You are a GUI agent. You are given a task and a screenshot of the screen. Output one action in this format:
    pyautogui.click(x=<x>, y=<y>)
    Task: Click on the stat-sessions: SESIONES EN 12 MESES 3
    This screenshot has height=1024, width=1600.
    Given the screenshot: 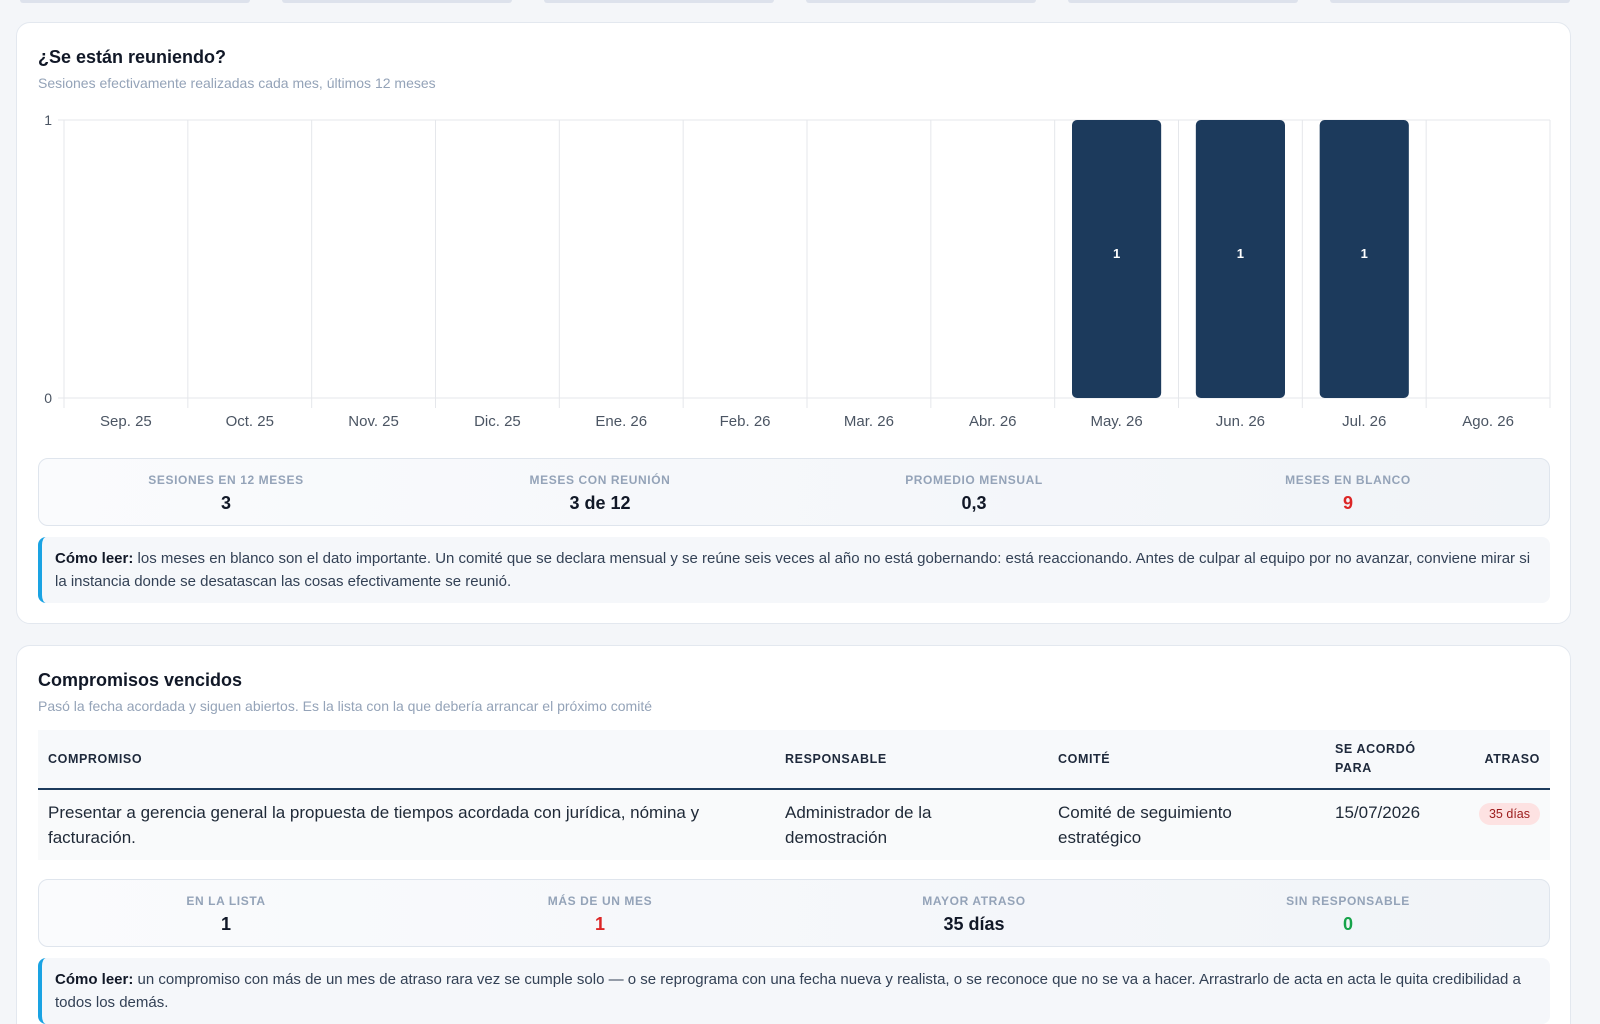 What is the action you would take?
    pyautogui.click(x=226, y=493)
    